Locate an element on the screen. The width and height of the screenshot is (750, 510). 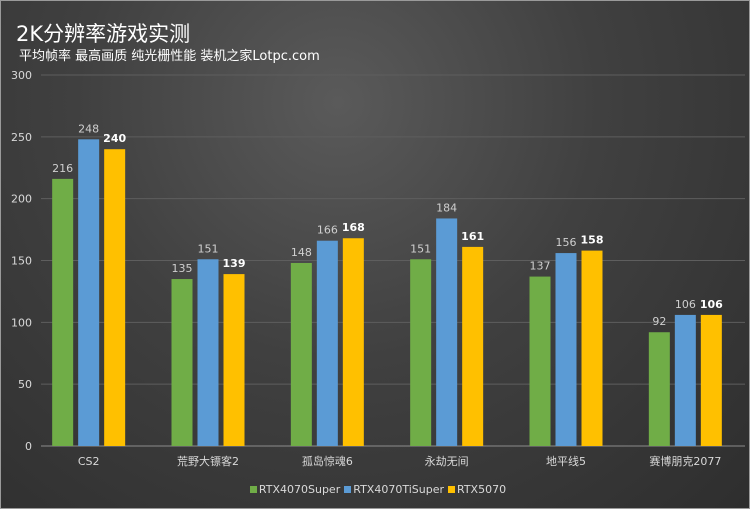
x-tick-label: 荒野大镖客2 is located at coordinates (208, 461).